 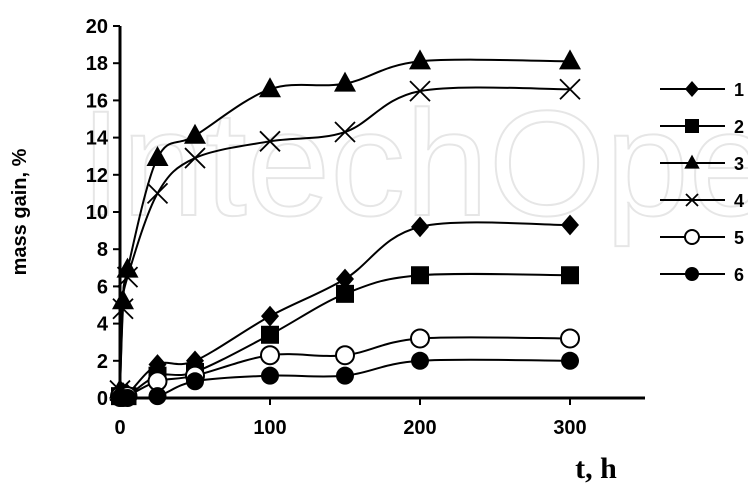 I want to click on y-tick-label: 2, so click(x=102, y=362).